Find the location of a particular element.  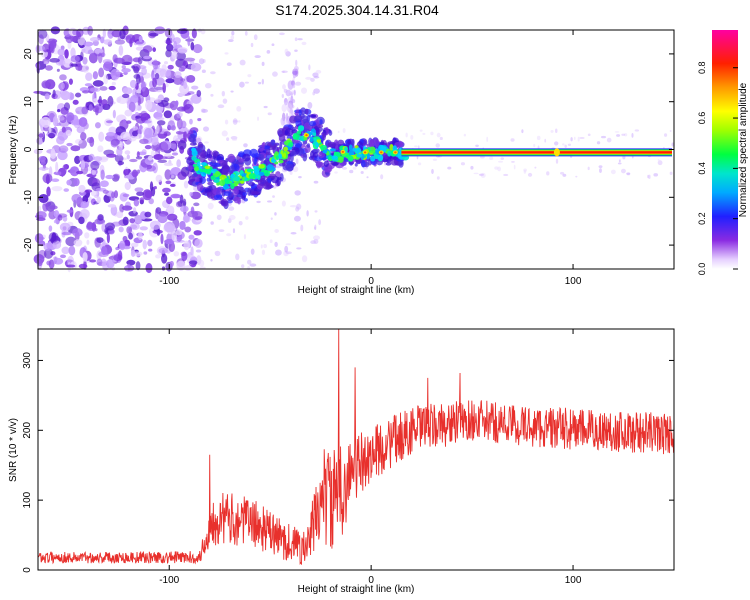

heatmap-y-tick-label: -20 is located at coordinates (28, 244).